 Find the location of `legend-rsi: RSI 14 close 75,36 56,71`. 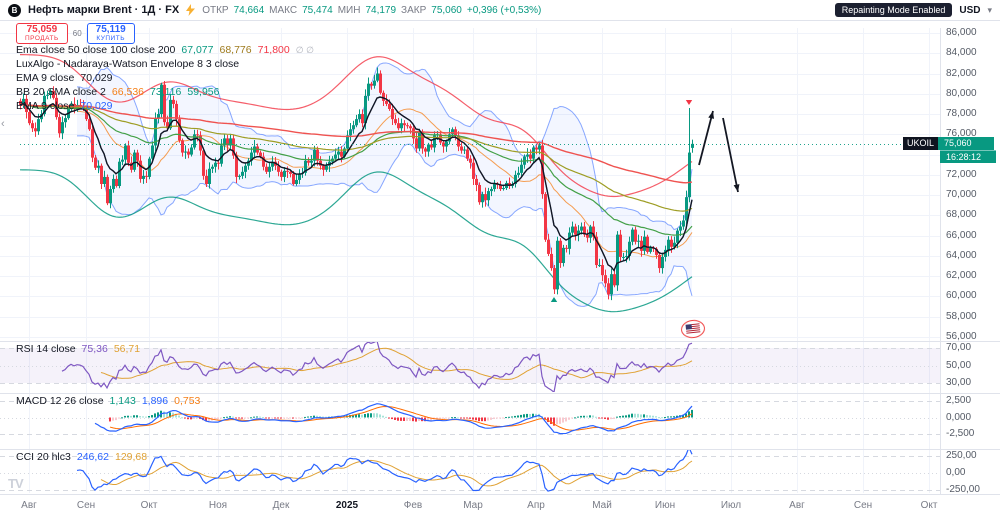

legend-rsi: RSI 14 close 75,36 56,71 is located at coordinates (78, 349).